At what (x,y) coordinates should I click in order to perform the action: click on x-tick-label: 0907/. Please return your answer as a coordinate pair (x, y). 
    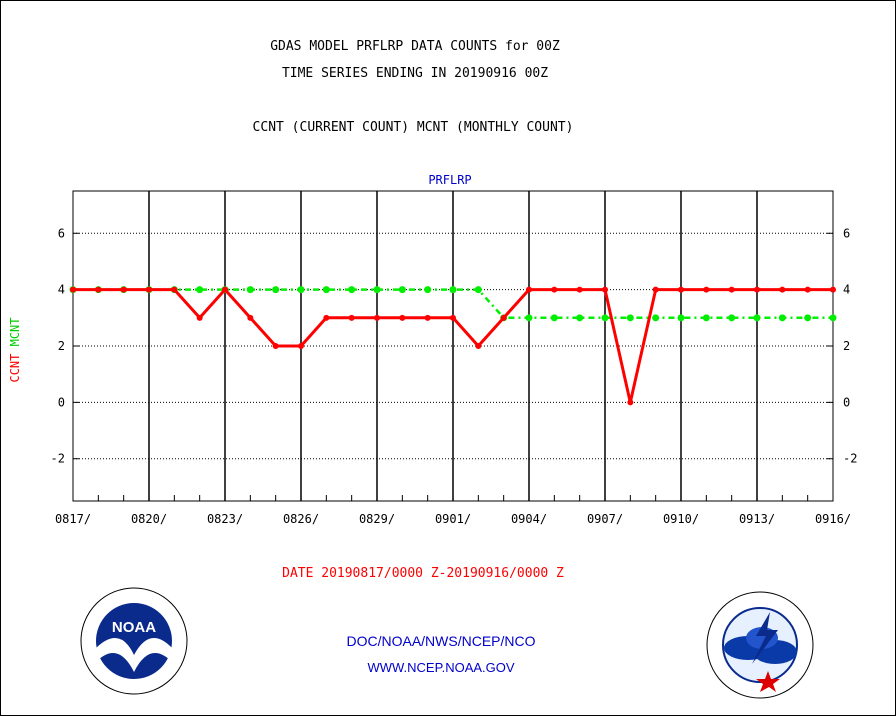
    Looking at the image, I should click on (605, 519).